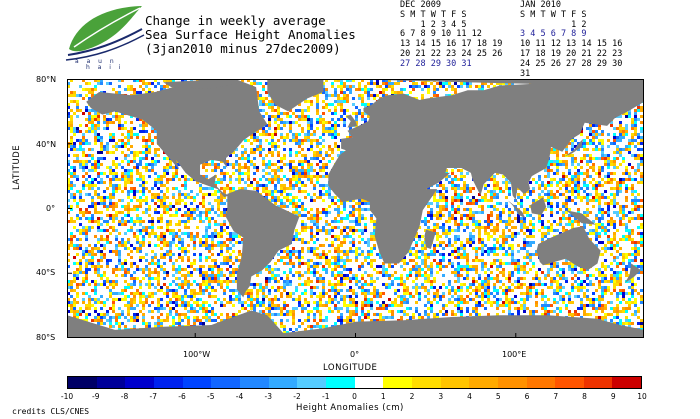  Describe the element at coordinates (239, 396) in the screenshot. I see `colorbar-tick-label: -4` at that location.